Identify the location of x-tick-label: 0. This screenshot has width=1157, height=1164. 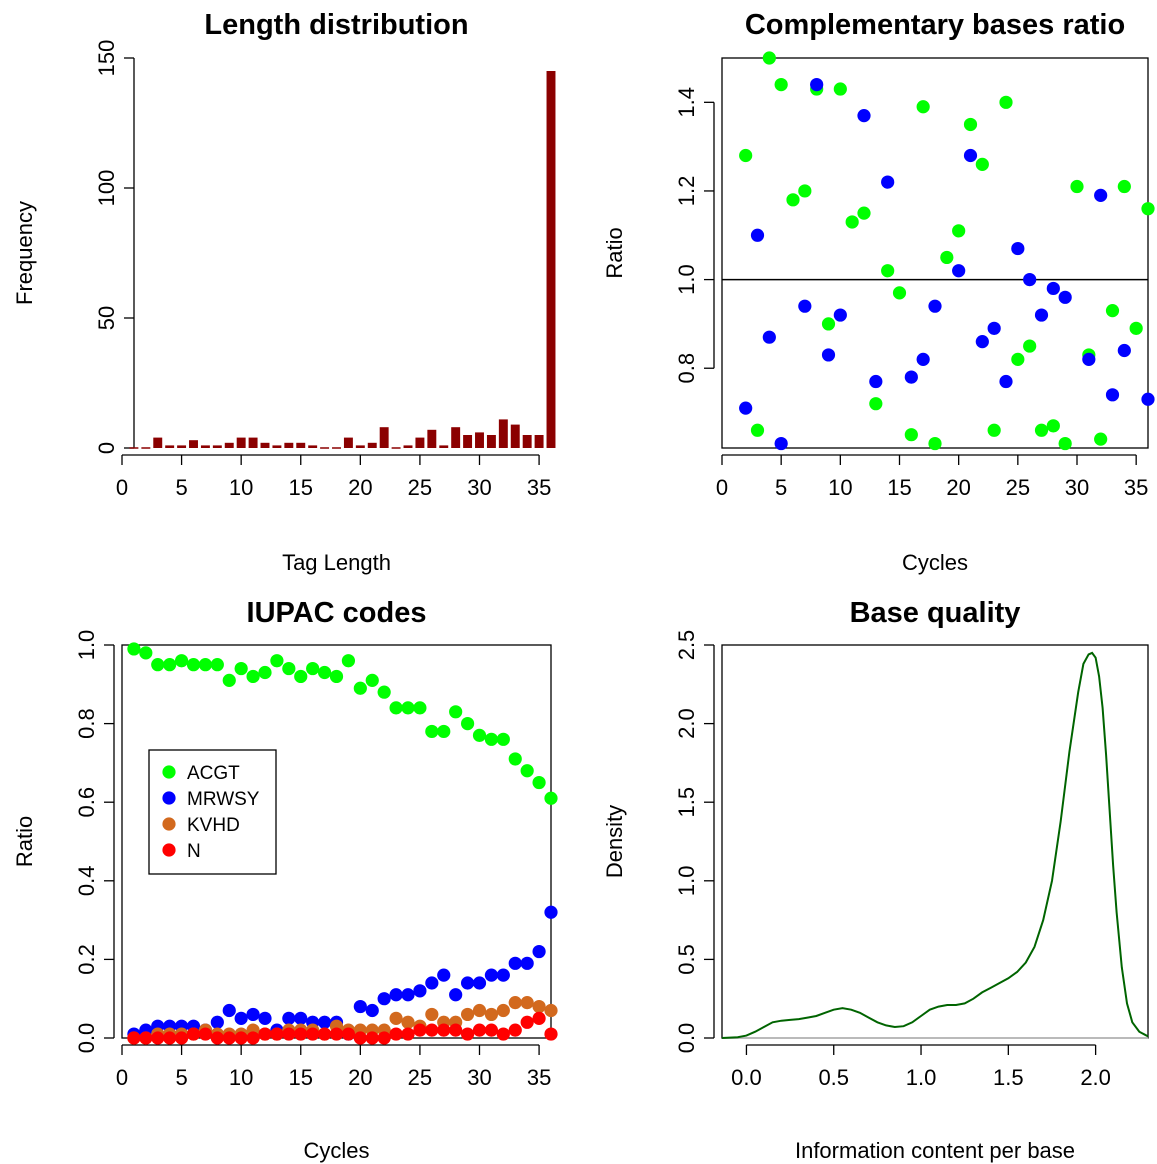
(122, 487).